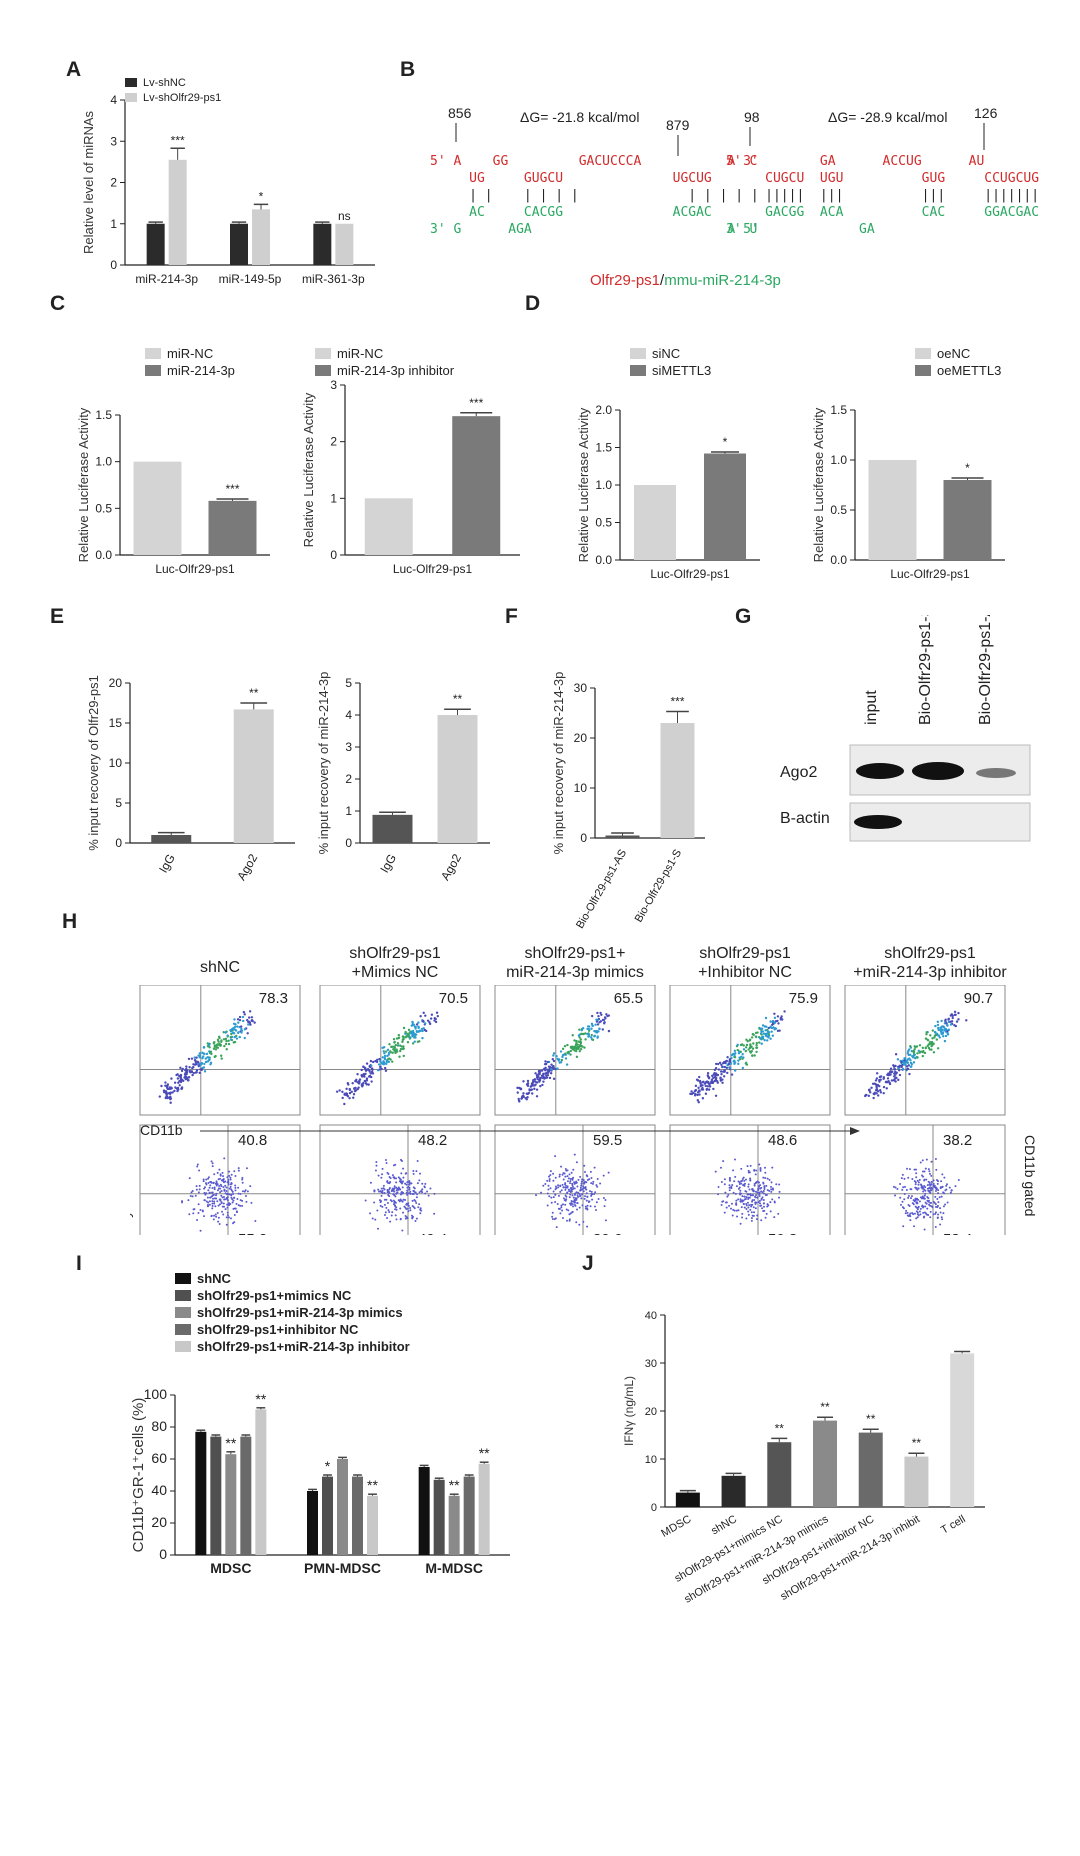  Describe the element at coordinates (871, 707) in the screenshot. I see `blot-column-input: input` at that location.